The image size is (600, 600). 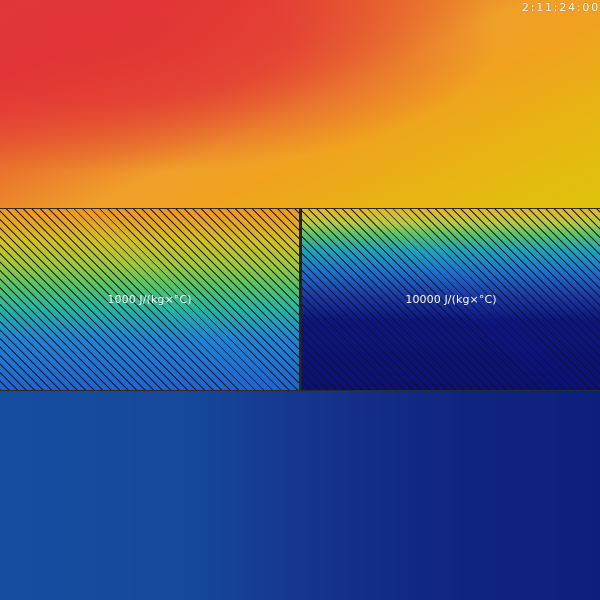 I want to click on elapsed-time-readout: 2:11:24:00, so click(x=560, y=7).